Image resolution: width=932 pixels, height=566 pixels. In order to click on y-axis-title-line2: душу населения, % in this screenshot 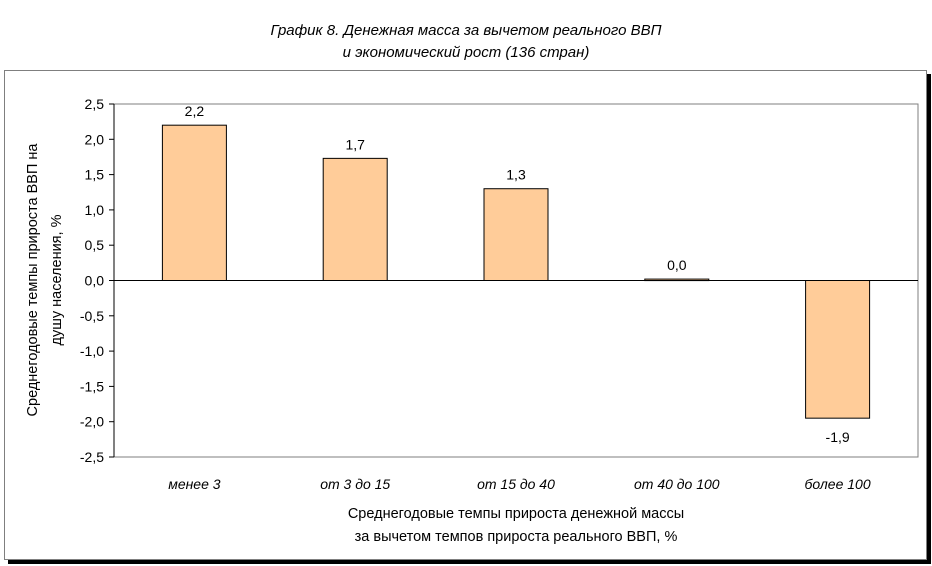, I will do `click(57, 279)`.